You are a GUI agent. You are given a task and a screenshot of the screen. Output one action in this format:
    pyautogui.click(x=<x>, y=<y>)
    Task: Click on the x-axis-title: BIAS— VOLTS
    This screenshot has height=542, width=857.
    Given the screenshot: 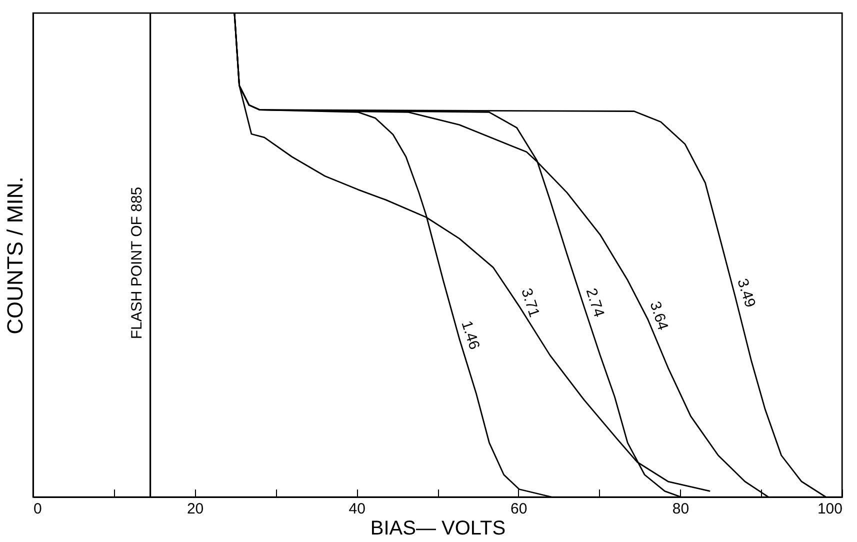 What is the action you would take?
    pyautogui.click(x=438, y=529)
    